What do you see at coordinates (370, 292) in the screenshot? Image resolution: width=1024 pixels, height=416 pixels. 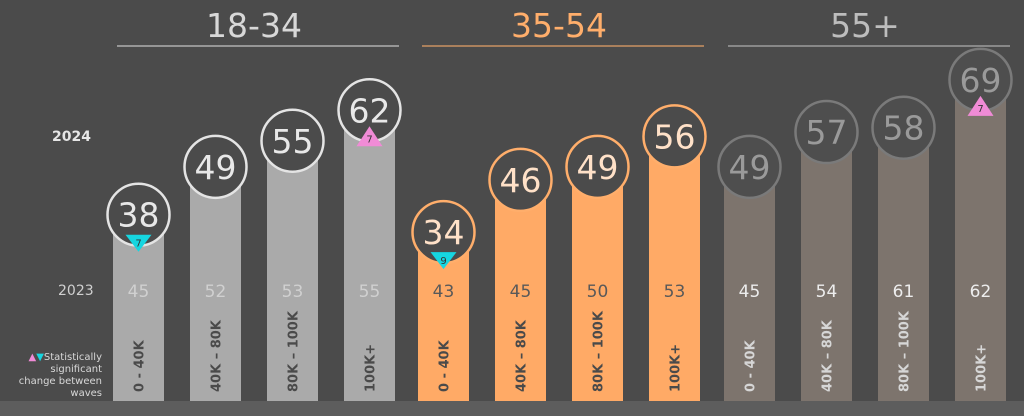 I see `value-label-2023: 55` at bounding box center [370, 292].